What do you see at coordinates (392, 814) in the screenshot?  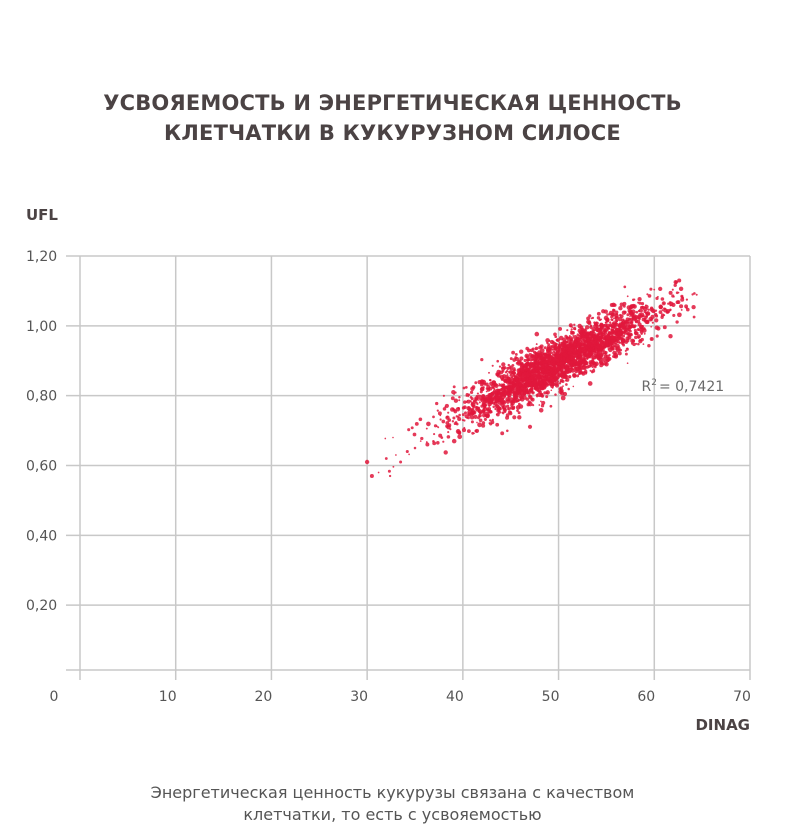 I see `caption-line-2: клетчатки, то есть с усвояемостью` at bounding box center [392, 814].